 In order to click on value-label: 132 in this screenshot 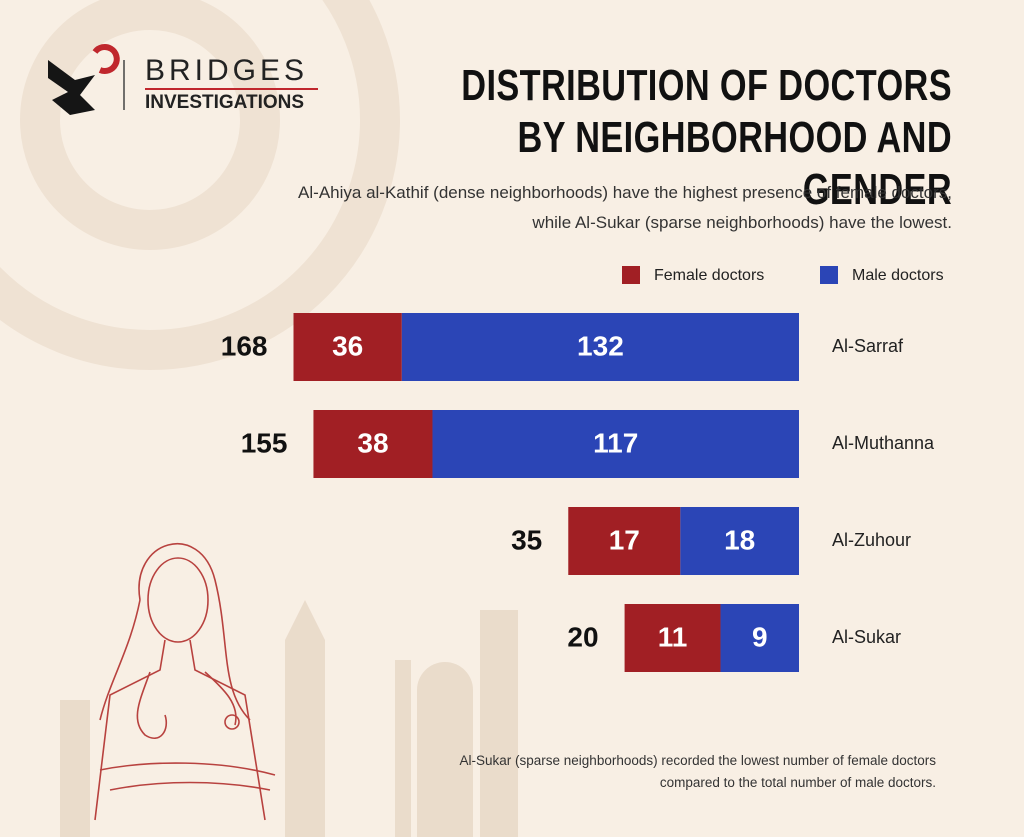, I will do `click(600, 345)`.